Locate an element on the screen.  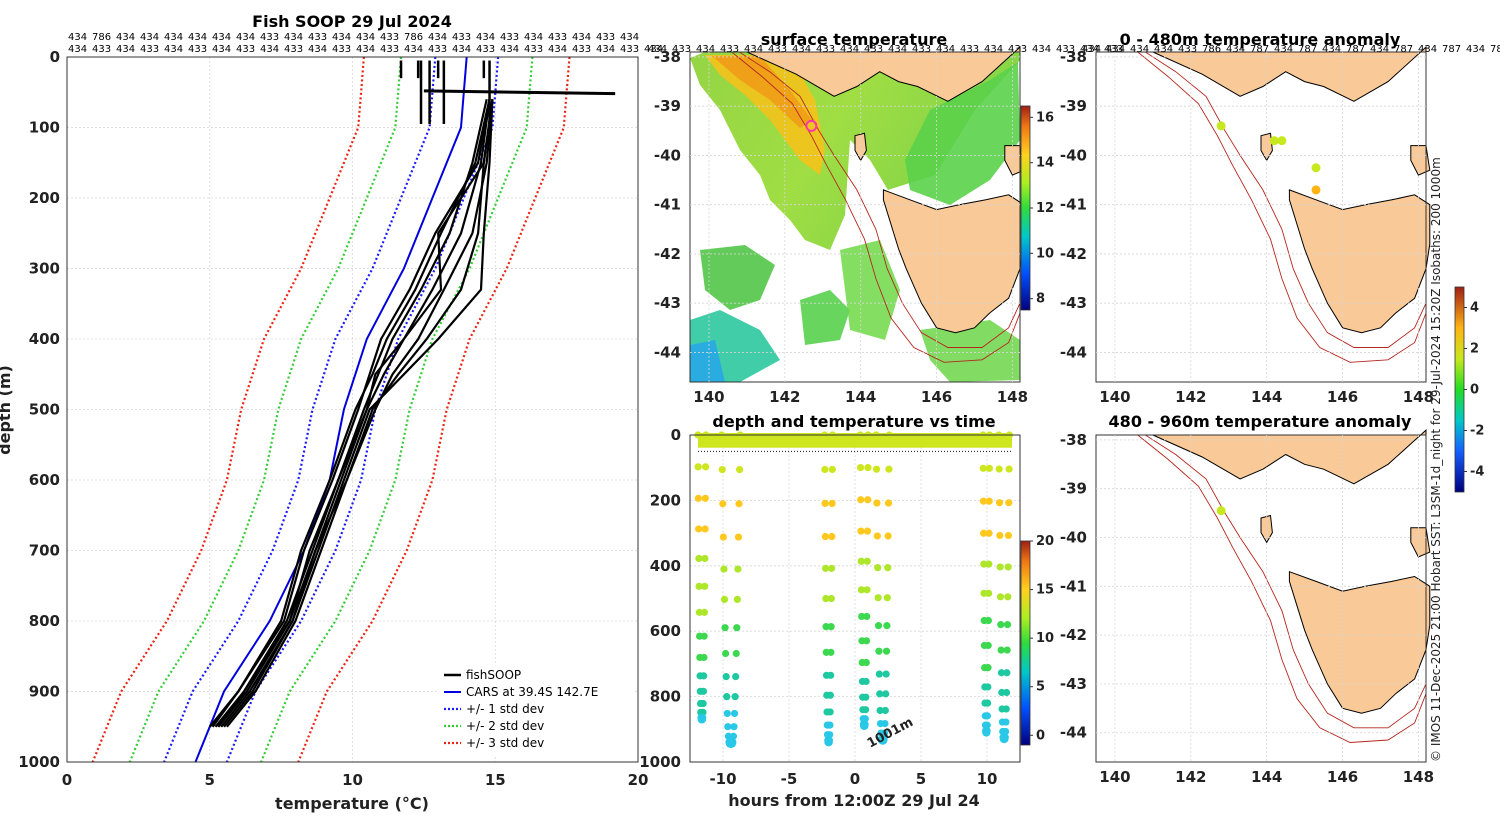
x-tick-label: 15 is located at coordinates (495, 780).